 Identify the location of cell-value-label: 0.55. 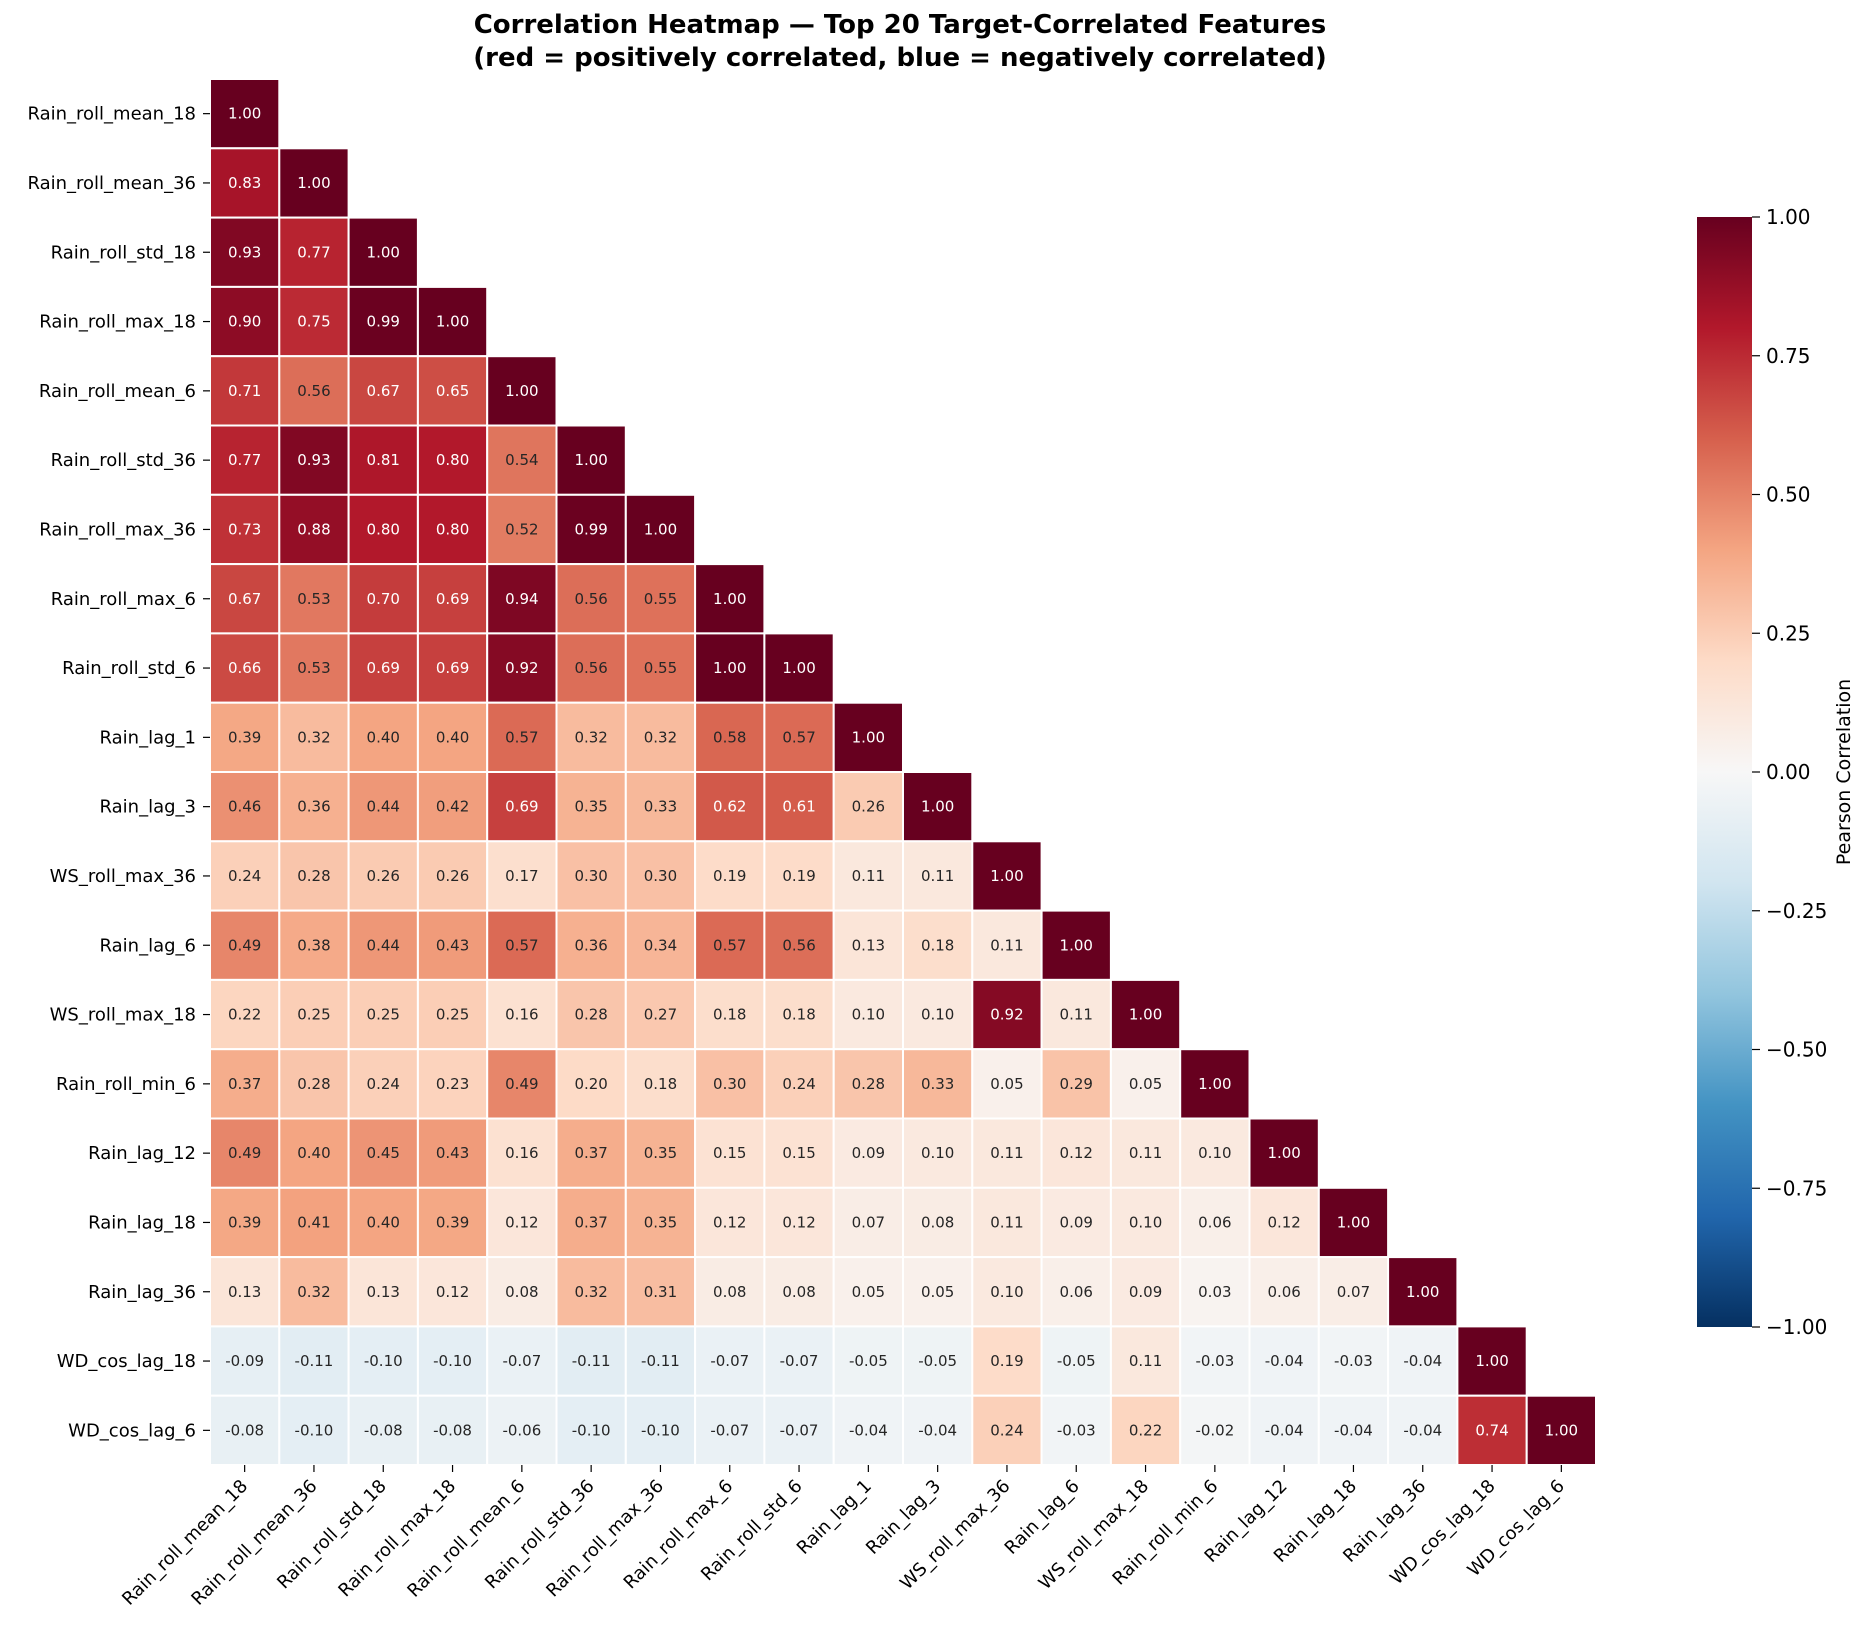
(660, 599).